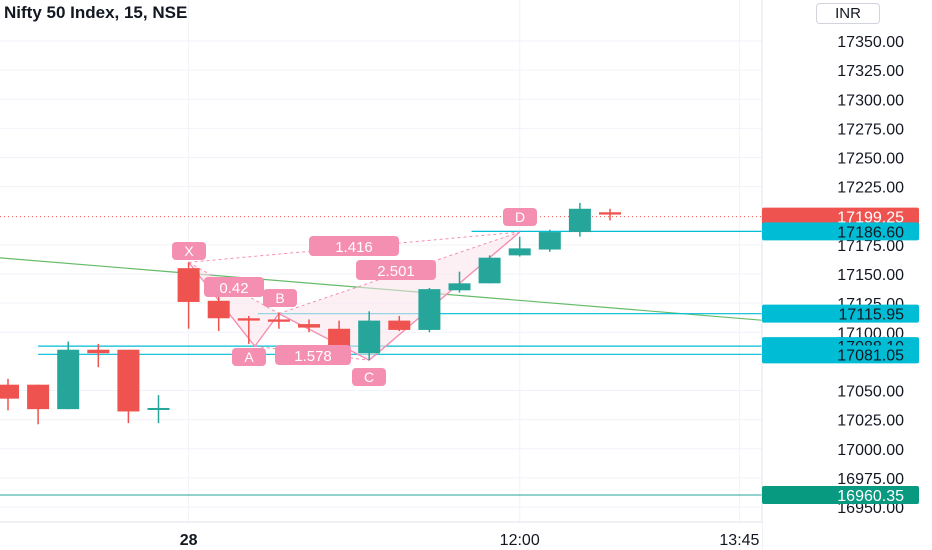 The image size is (932, 550). Describe the element at coordinates (870, 42) in the screenshot. I see `price-tick-label: 17350.00` at that location.